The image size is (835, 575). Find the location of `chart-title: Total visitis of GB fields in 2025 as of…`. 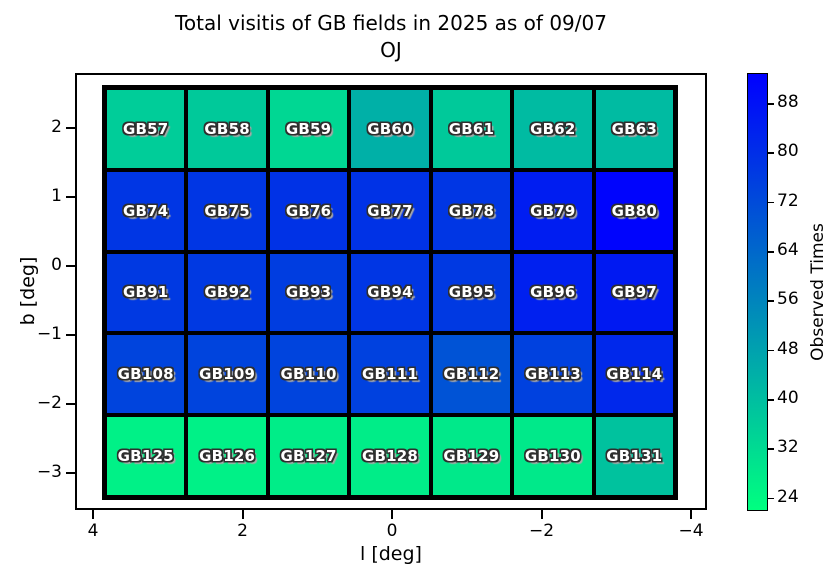

chart-title: Total visitis of GB fields in 2025 as of… is located at coordinates (391, 37).